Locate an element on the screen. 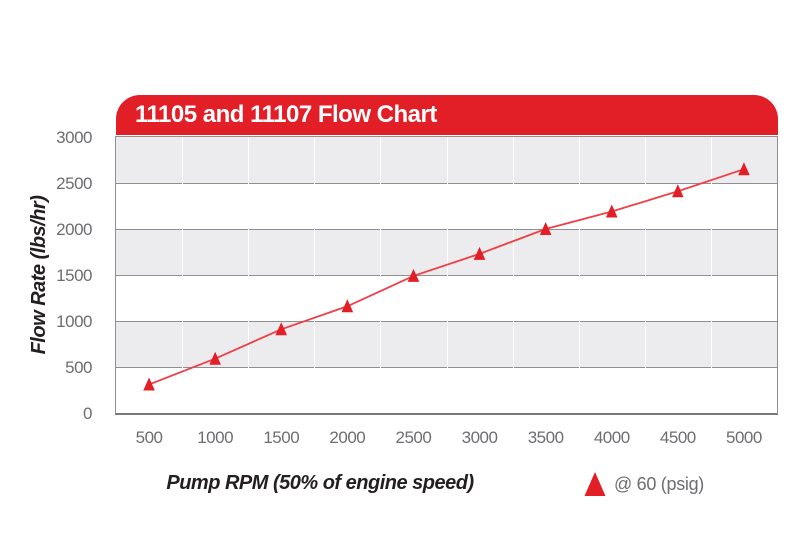 This screenshot has width=800, height=554. x-axis-label: 3000 is located at coordinates (479, 437).